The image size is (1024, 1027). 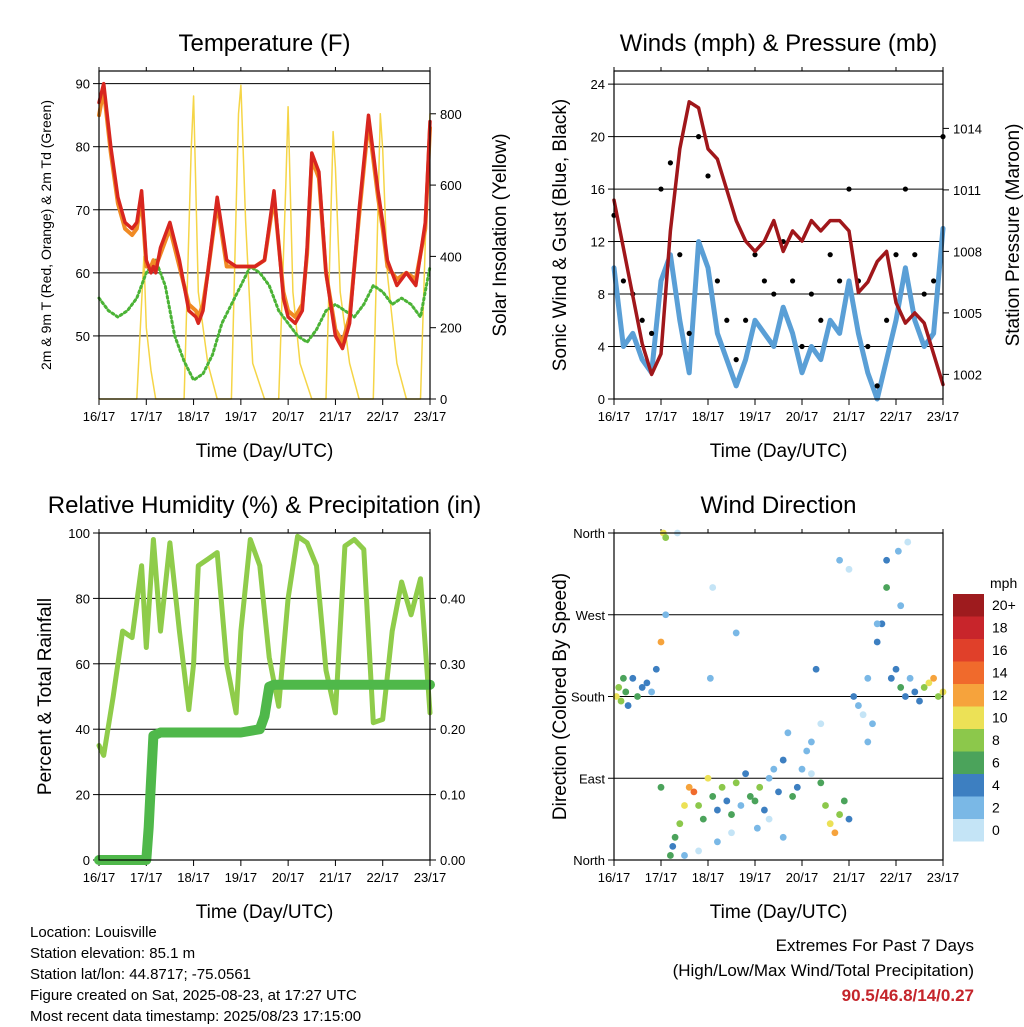 I want to click on y2-tick-label: 0.30, so click(x=452, y=664).